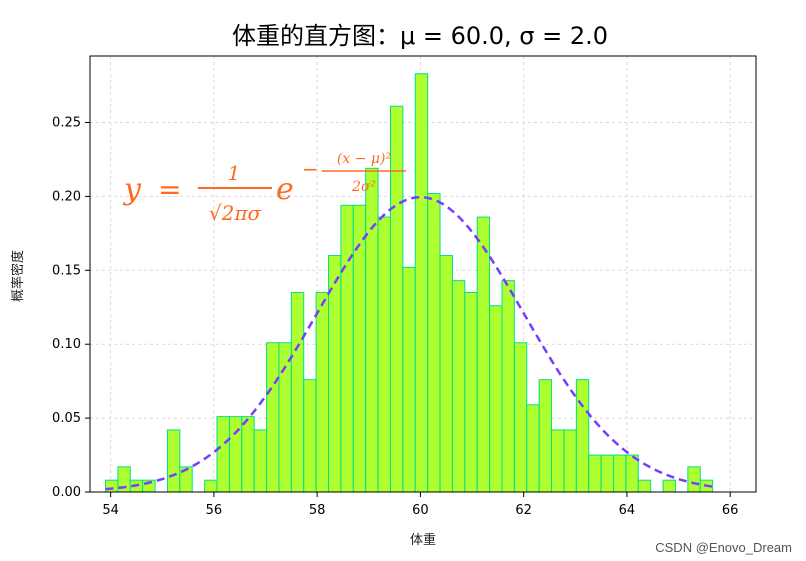 Image resolution: width=806 pixels, height=561 pixels. What do you see at coordinates (66, 344) in the screenshot?
I see `y-tick-label: 0.10` at bounding box center [66, 344].